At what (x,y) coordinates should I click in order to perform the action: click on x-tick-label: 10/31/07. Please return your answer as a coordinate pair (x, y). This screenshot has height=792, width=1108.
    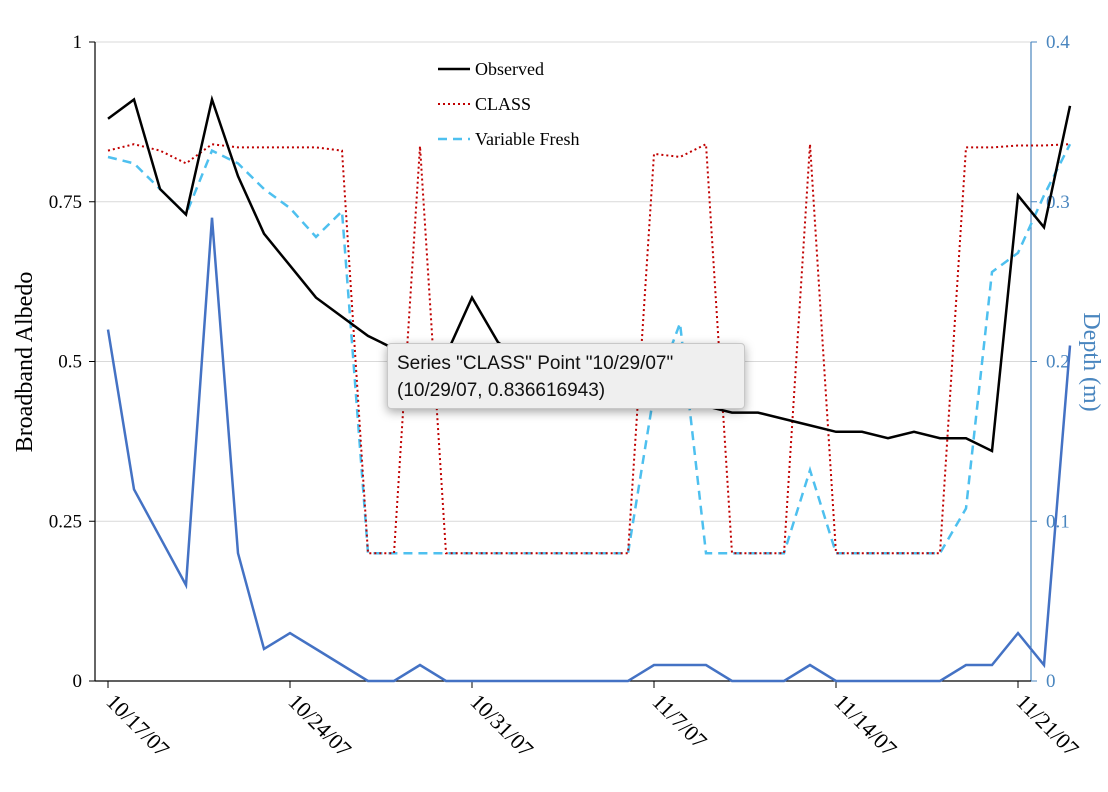
    Looking at the image, I should click on (501, 725).